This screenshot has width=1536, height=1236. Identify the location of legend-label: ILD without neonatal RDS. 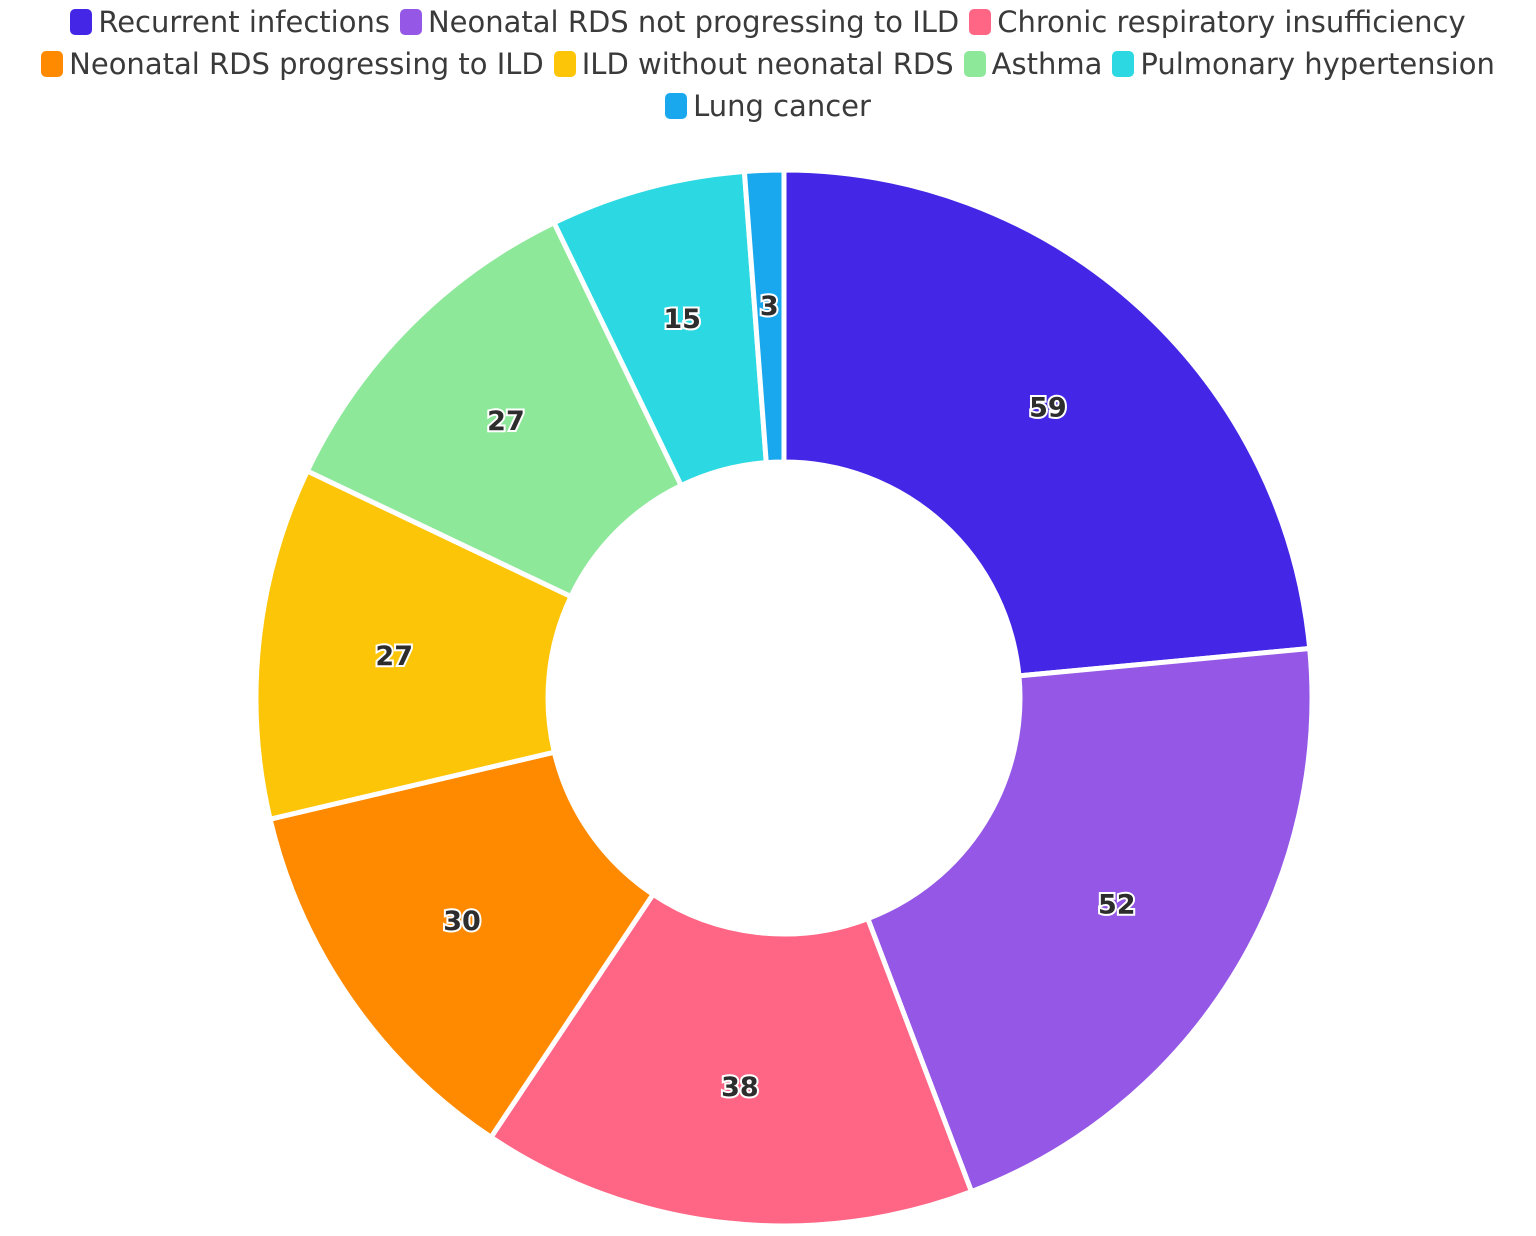
(767, 64).